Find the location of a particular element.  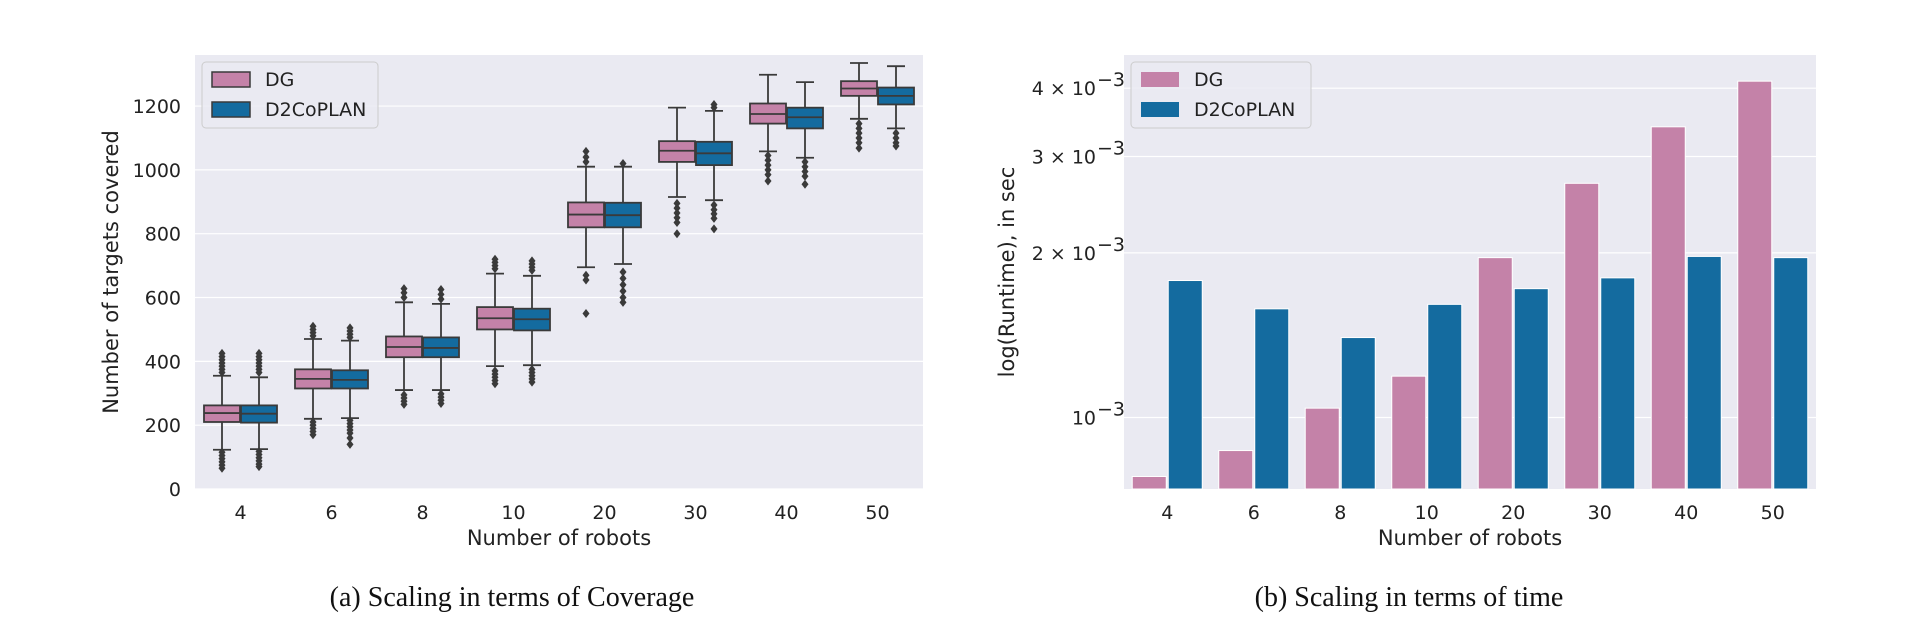

y-tick-label: 4 × 10 is located at coordinates (1064, 89).